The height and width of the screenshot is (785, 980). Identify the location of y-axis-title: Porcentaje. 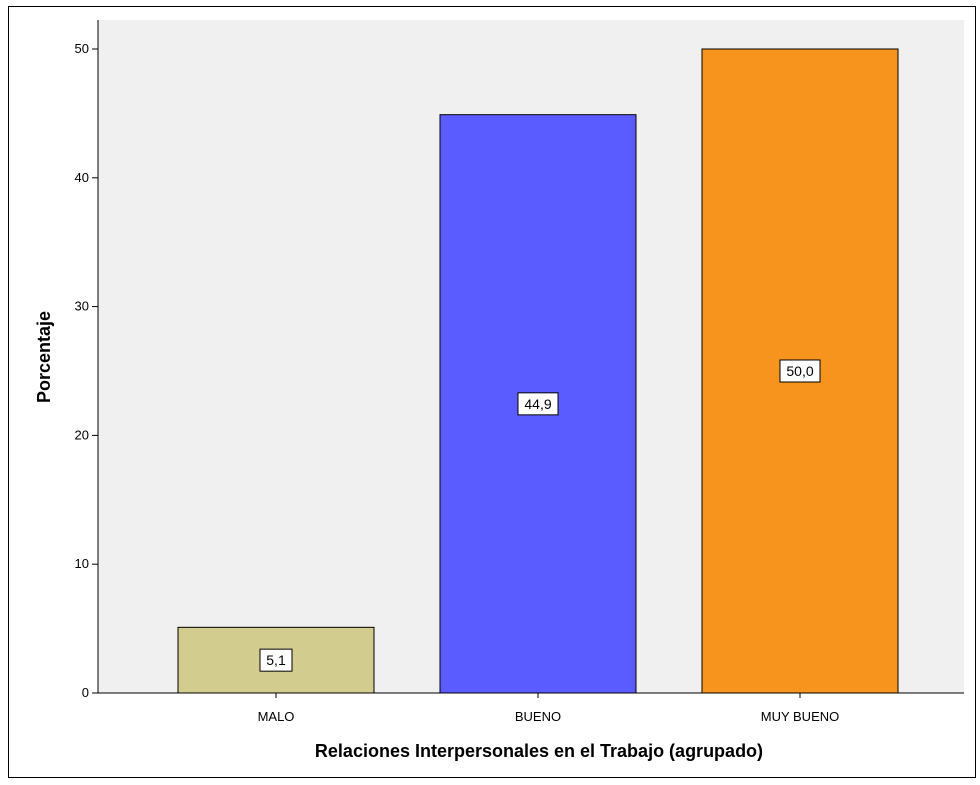
(44, 357).